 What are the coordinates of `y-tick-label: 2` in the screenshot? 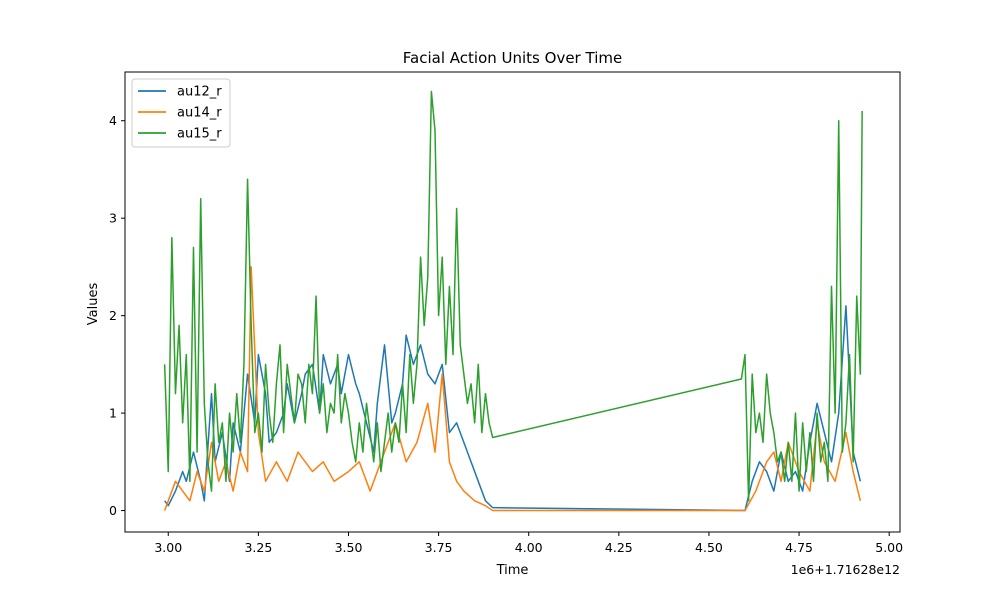 It's located at (113, 315).